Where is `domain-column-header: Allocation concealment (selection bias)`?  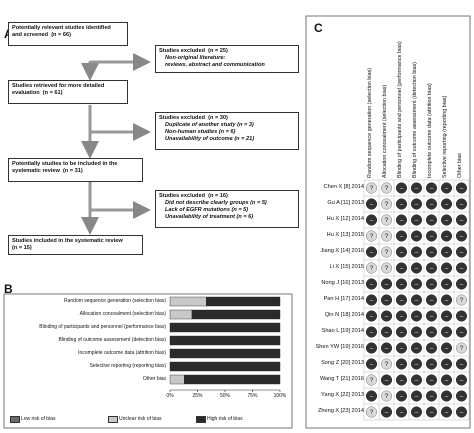 domain-column-header: Allocation concealment (selection bias) is located at coordinates (385, 131).